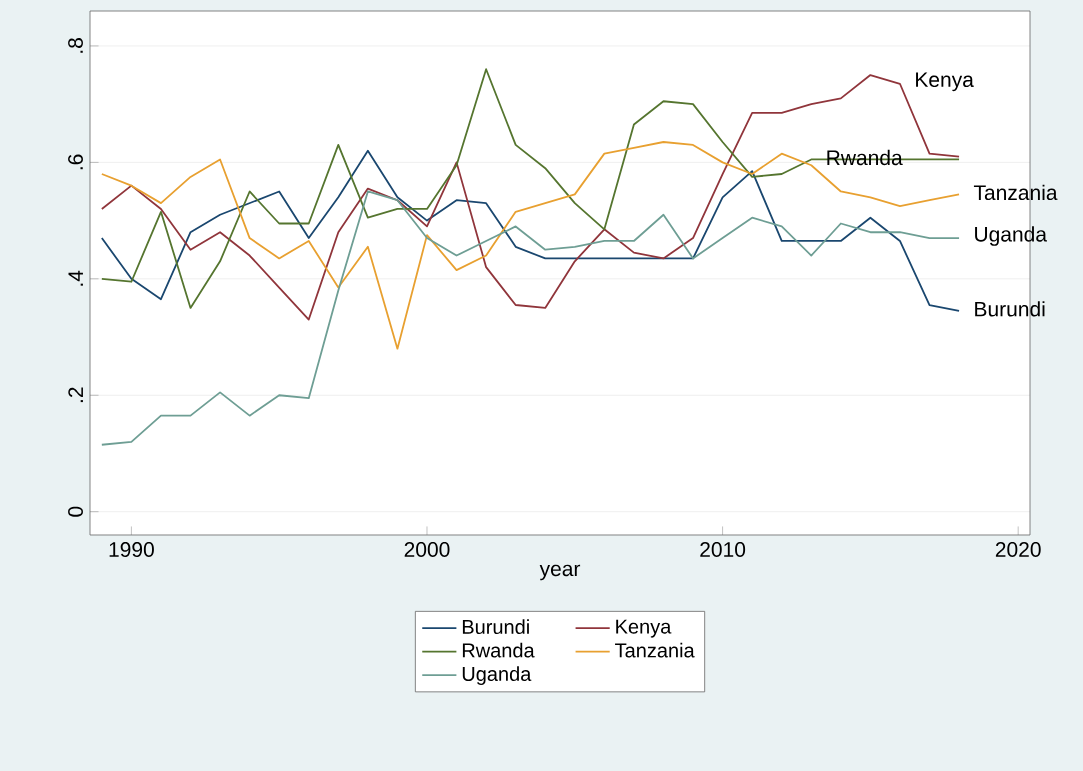 The width and height of the screenshot is (1083, 771). Describe the element at coordinates (1015, 192) in the screenshot. I see `annotation: Tanzania` at that location.